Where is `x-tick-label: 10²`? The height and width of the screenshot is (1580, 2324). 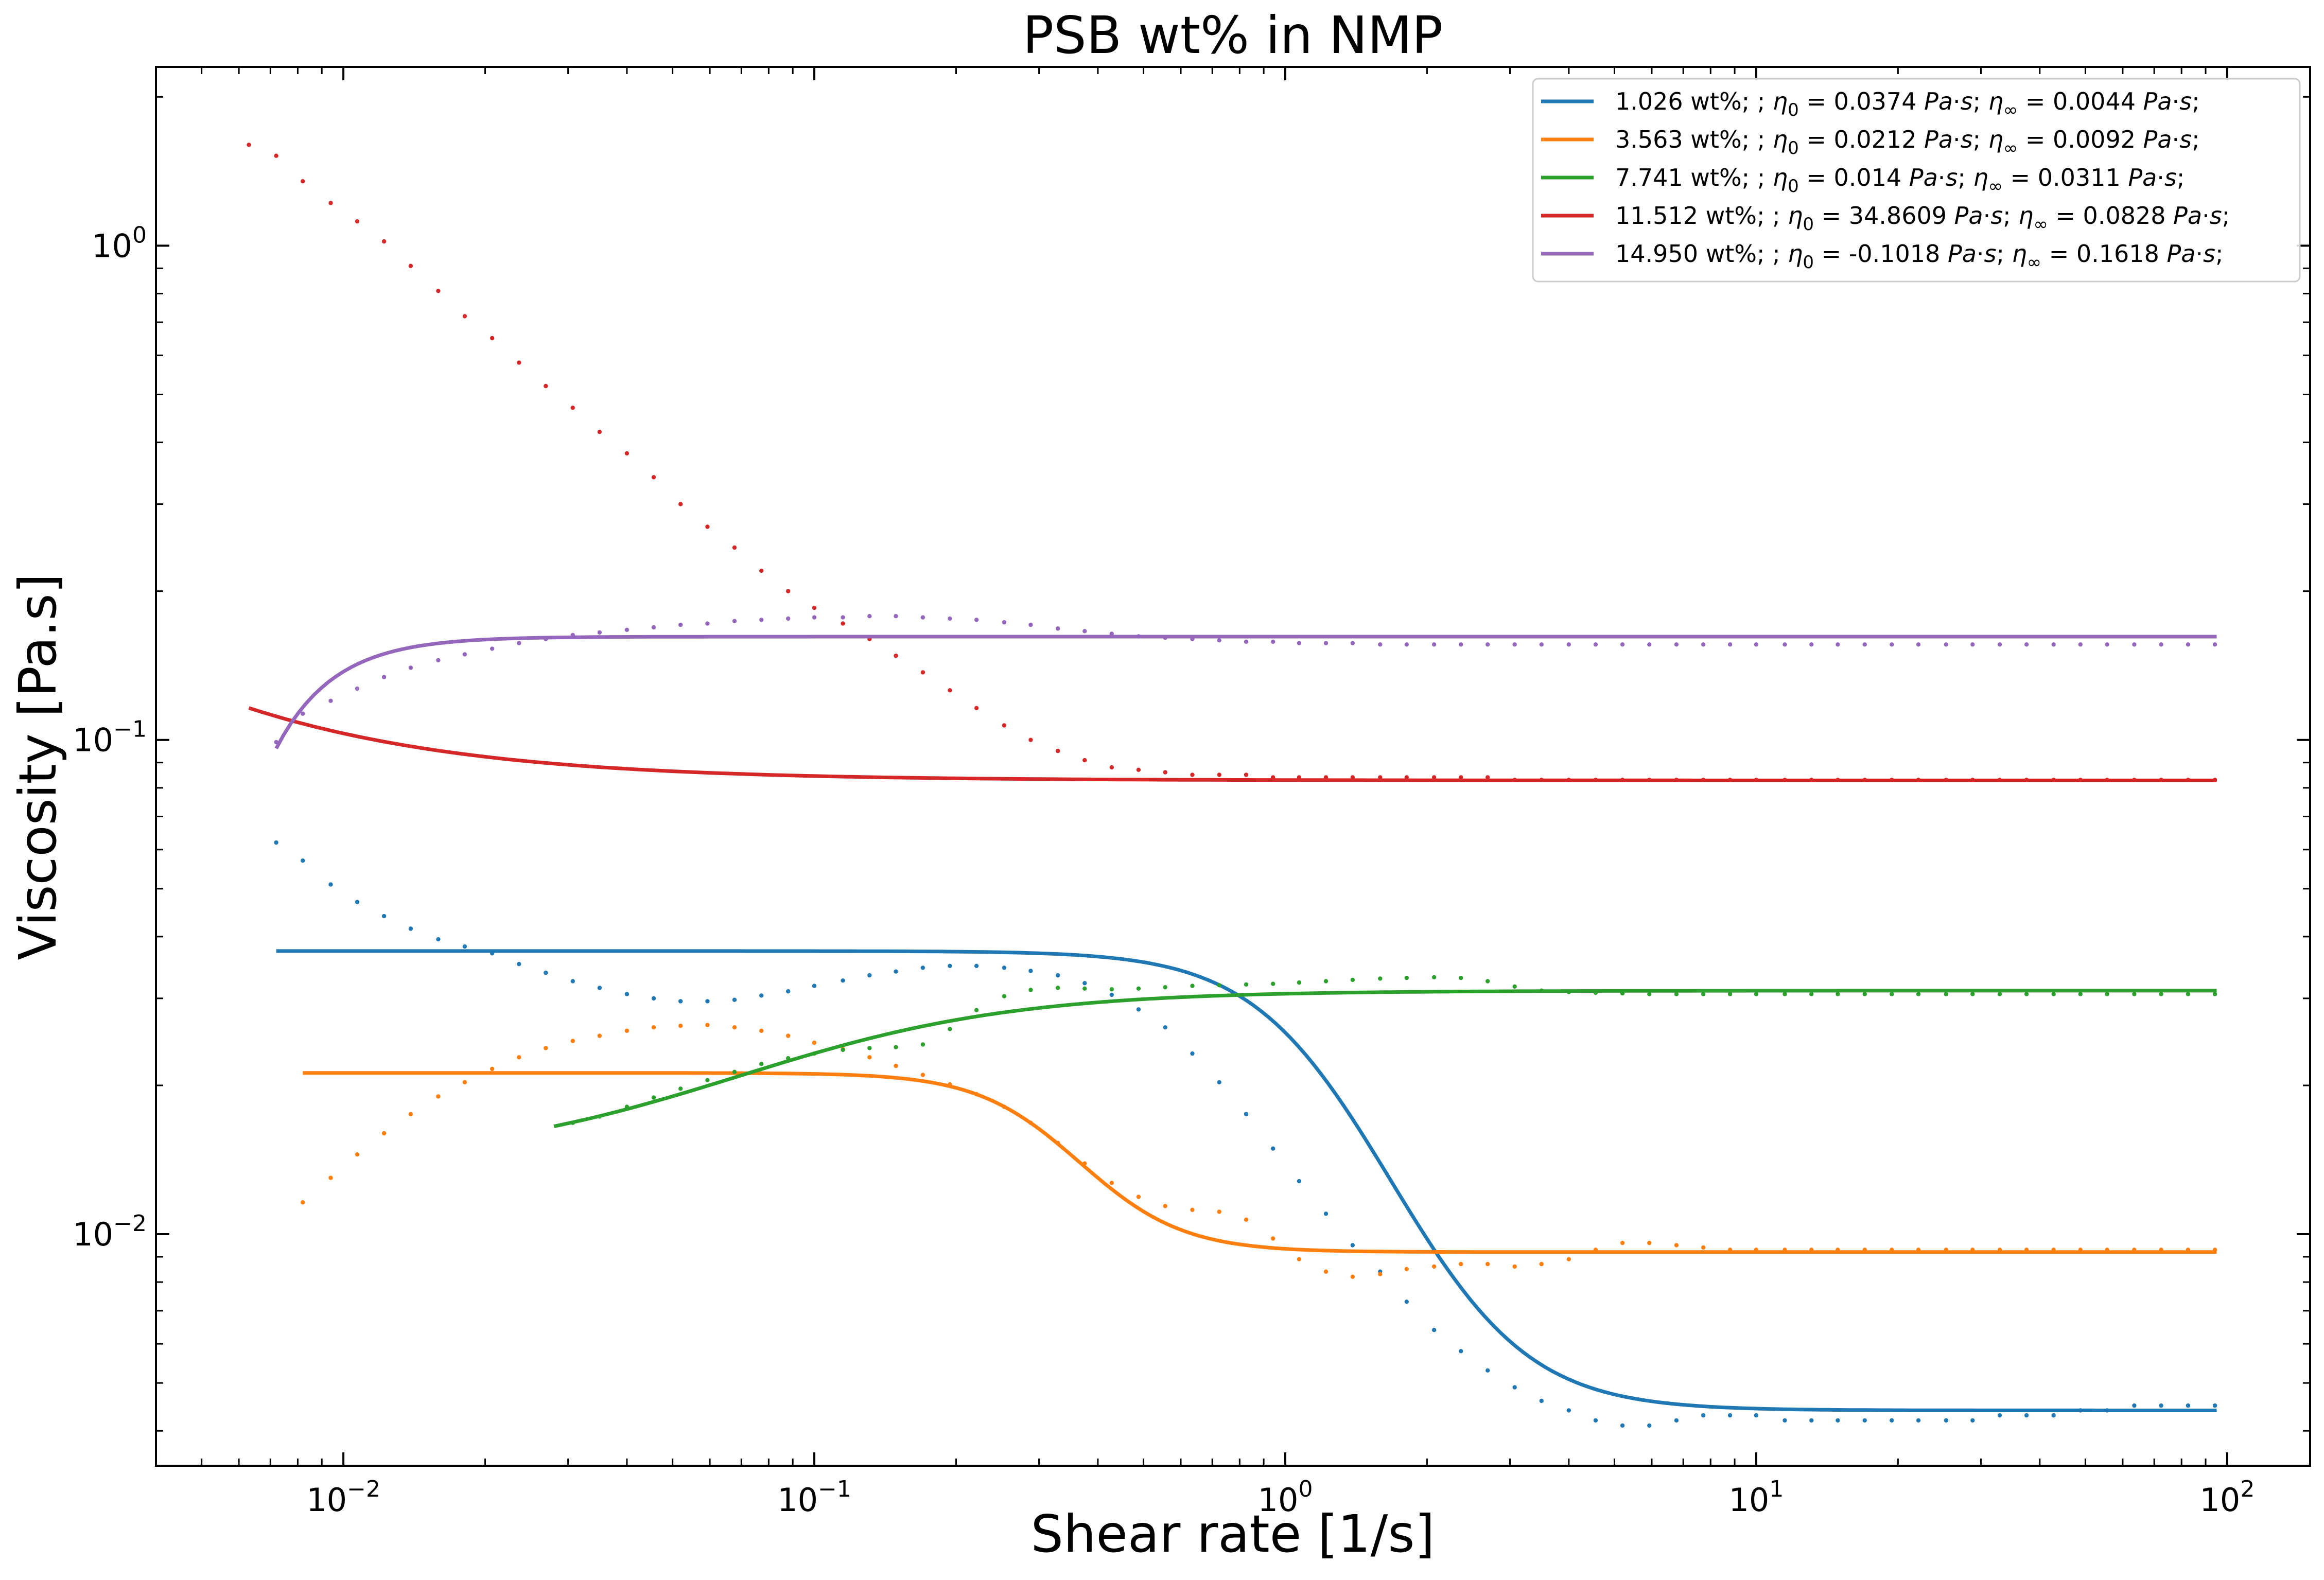 x-tick-label: 10² is located at coordinates (2227, 1497).